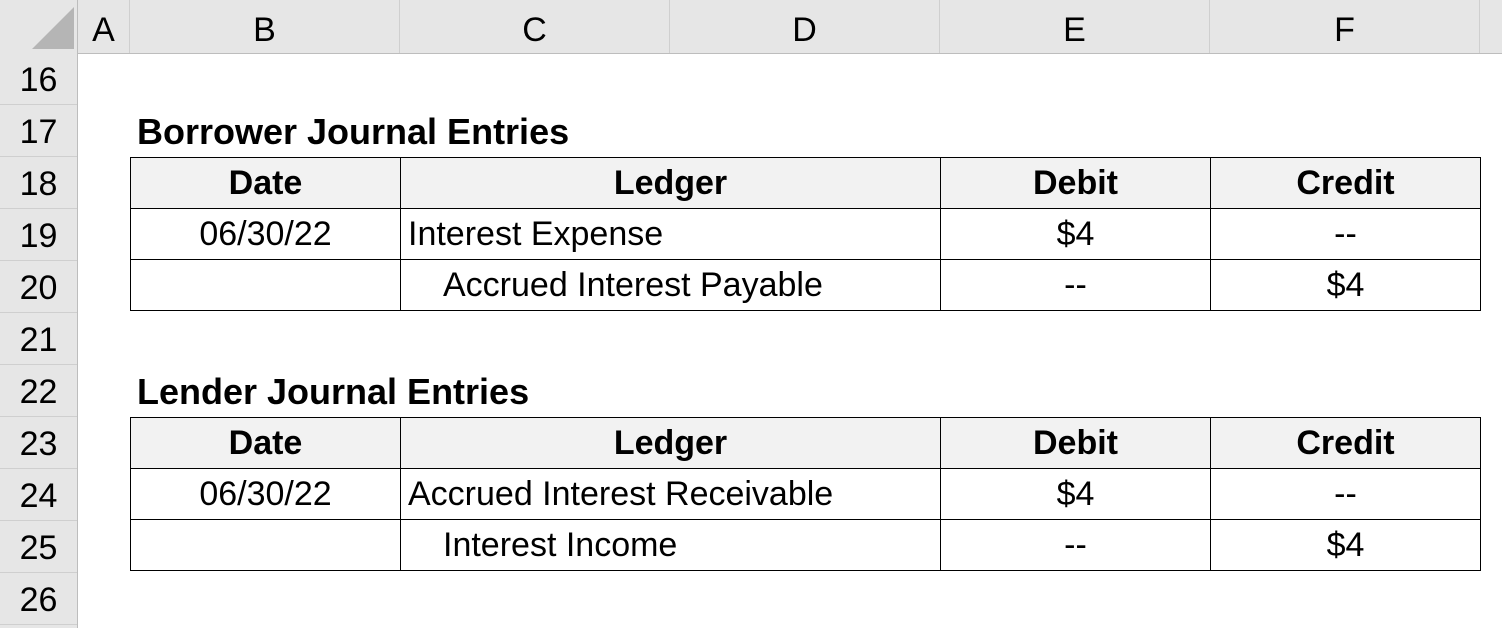 The image size is (1502, 628). Describe the element at coordinates (1075, 26) in the screenshot. I see `column-header-e: E` at that location.